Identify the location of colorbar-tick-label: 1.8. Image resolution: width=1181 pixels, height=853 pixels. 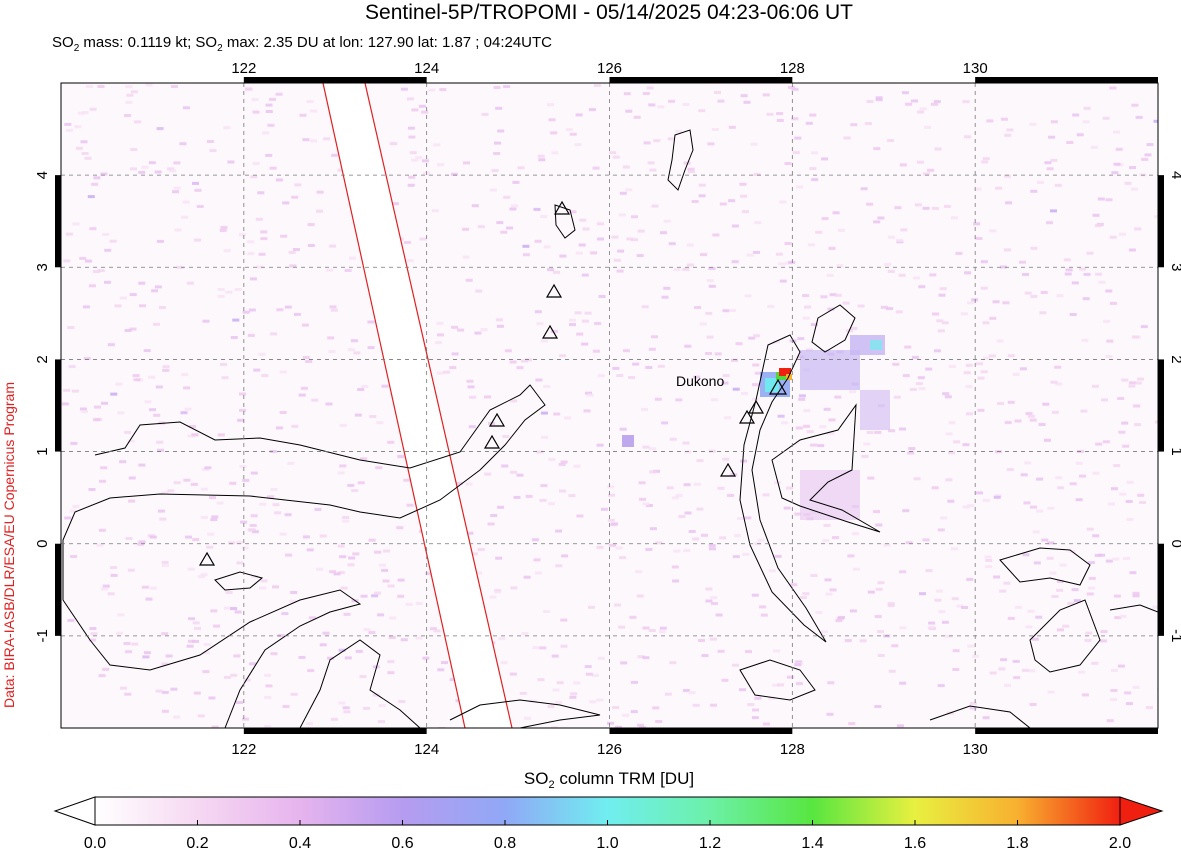
(1017, 843).